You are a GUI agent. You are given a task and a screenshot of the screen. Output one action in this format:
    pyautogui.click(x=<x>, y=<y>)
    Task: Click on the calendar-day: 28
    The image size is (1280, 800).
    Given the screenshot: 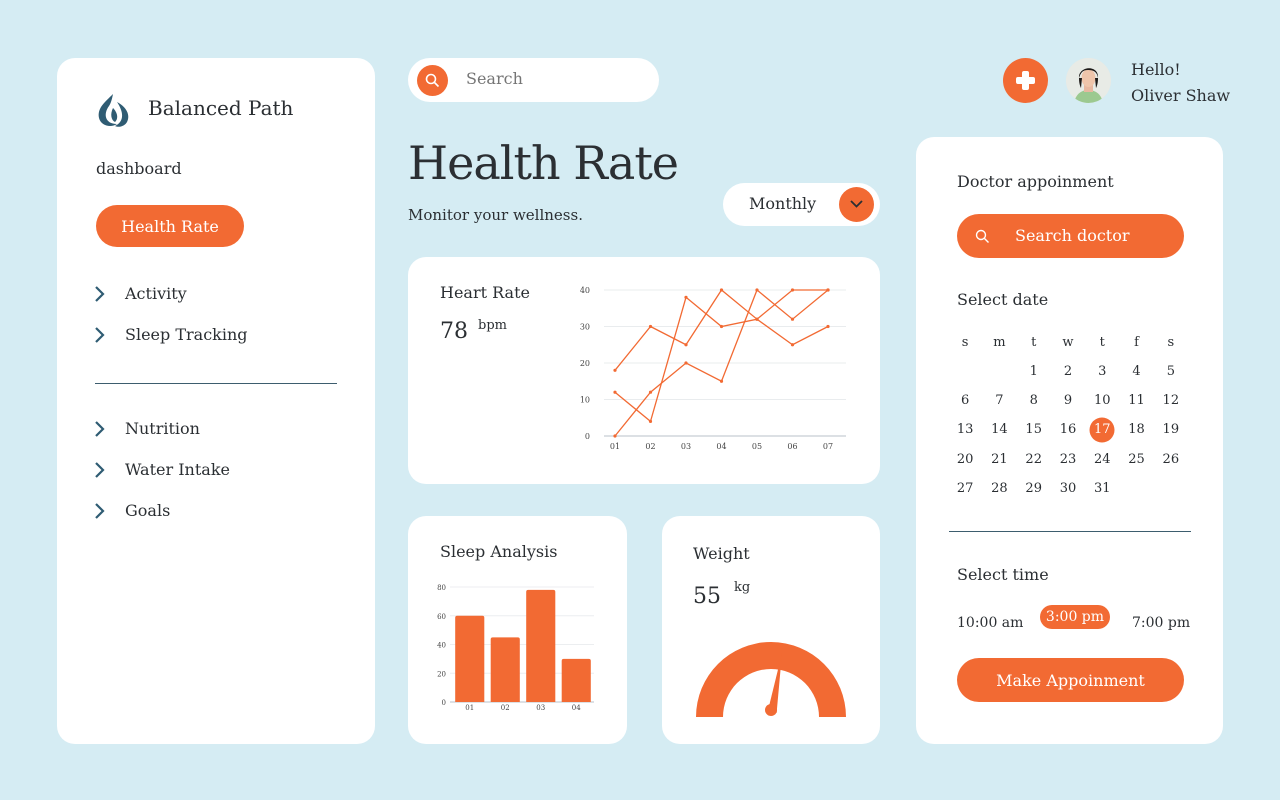 What is the action you would take?
    pyautogui.click(x=999, y=488)
    